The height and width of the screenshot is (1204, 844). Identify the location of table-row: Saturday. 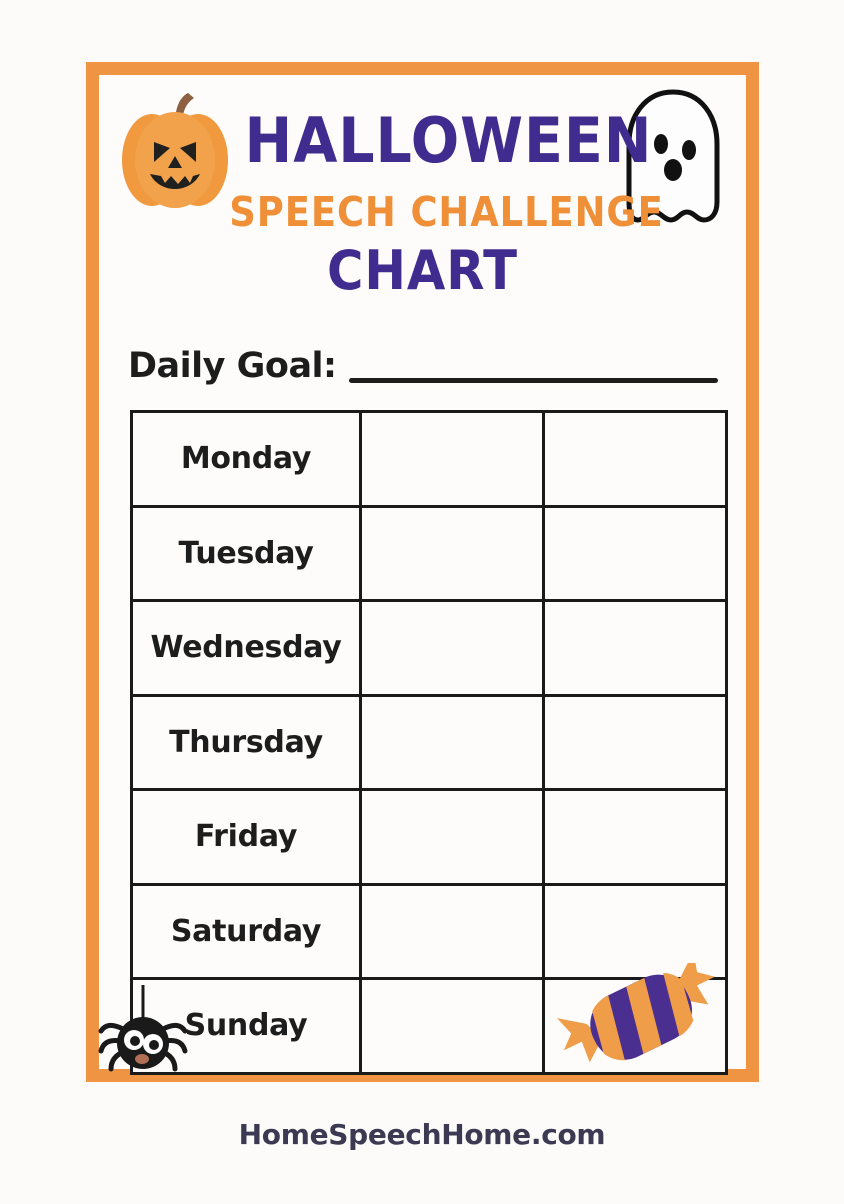
(429, 931).